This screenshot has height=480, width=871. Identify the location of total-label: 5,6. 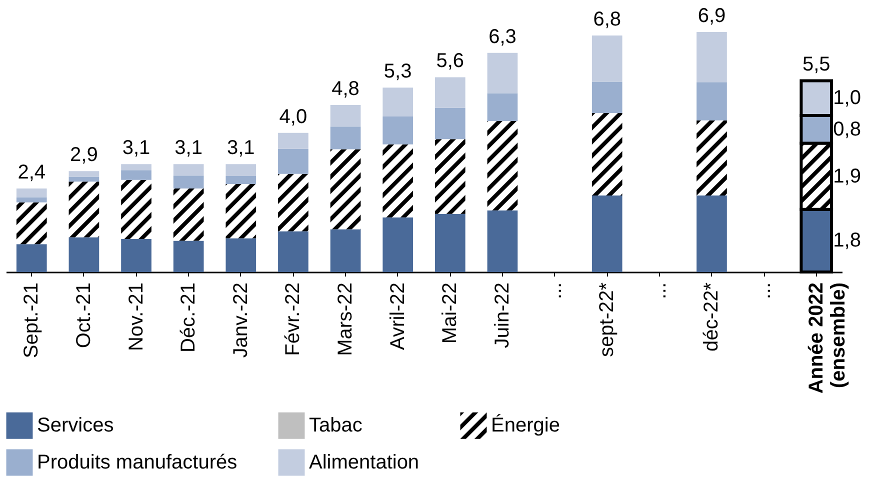
(450, 61).